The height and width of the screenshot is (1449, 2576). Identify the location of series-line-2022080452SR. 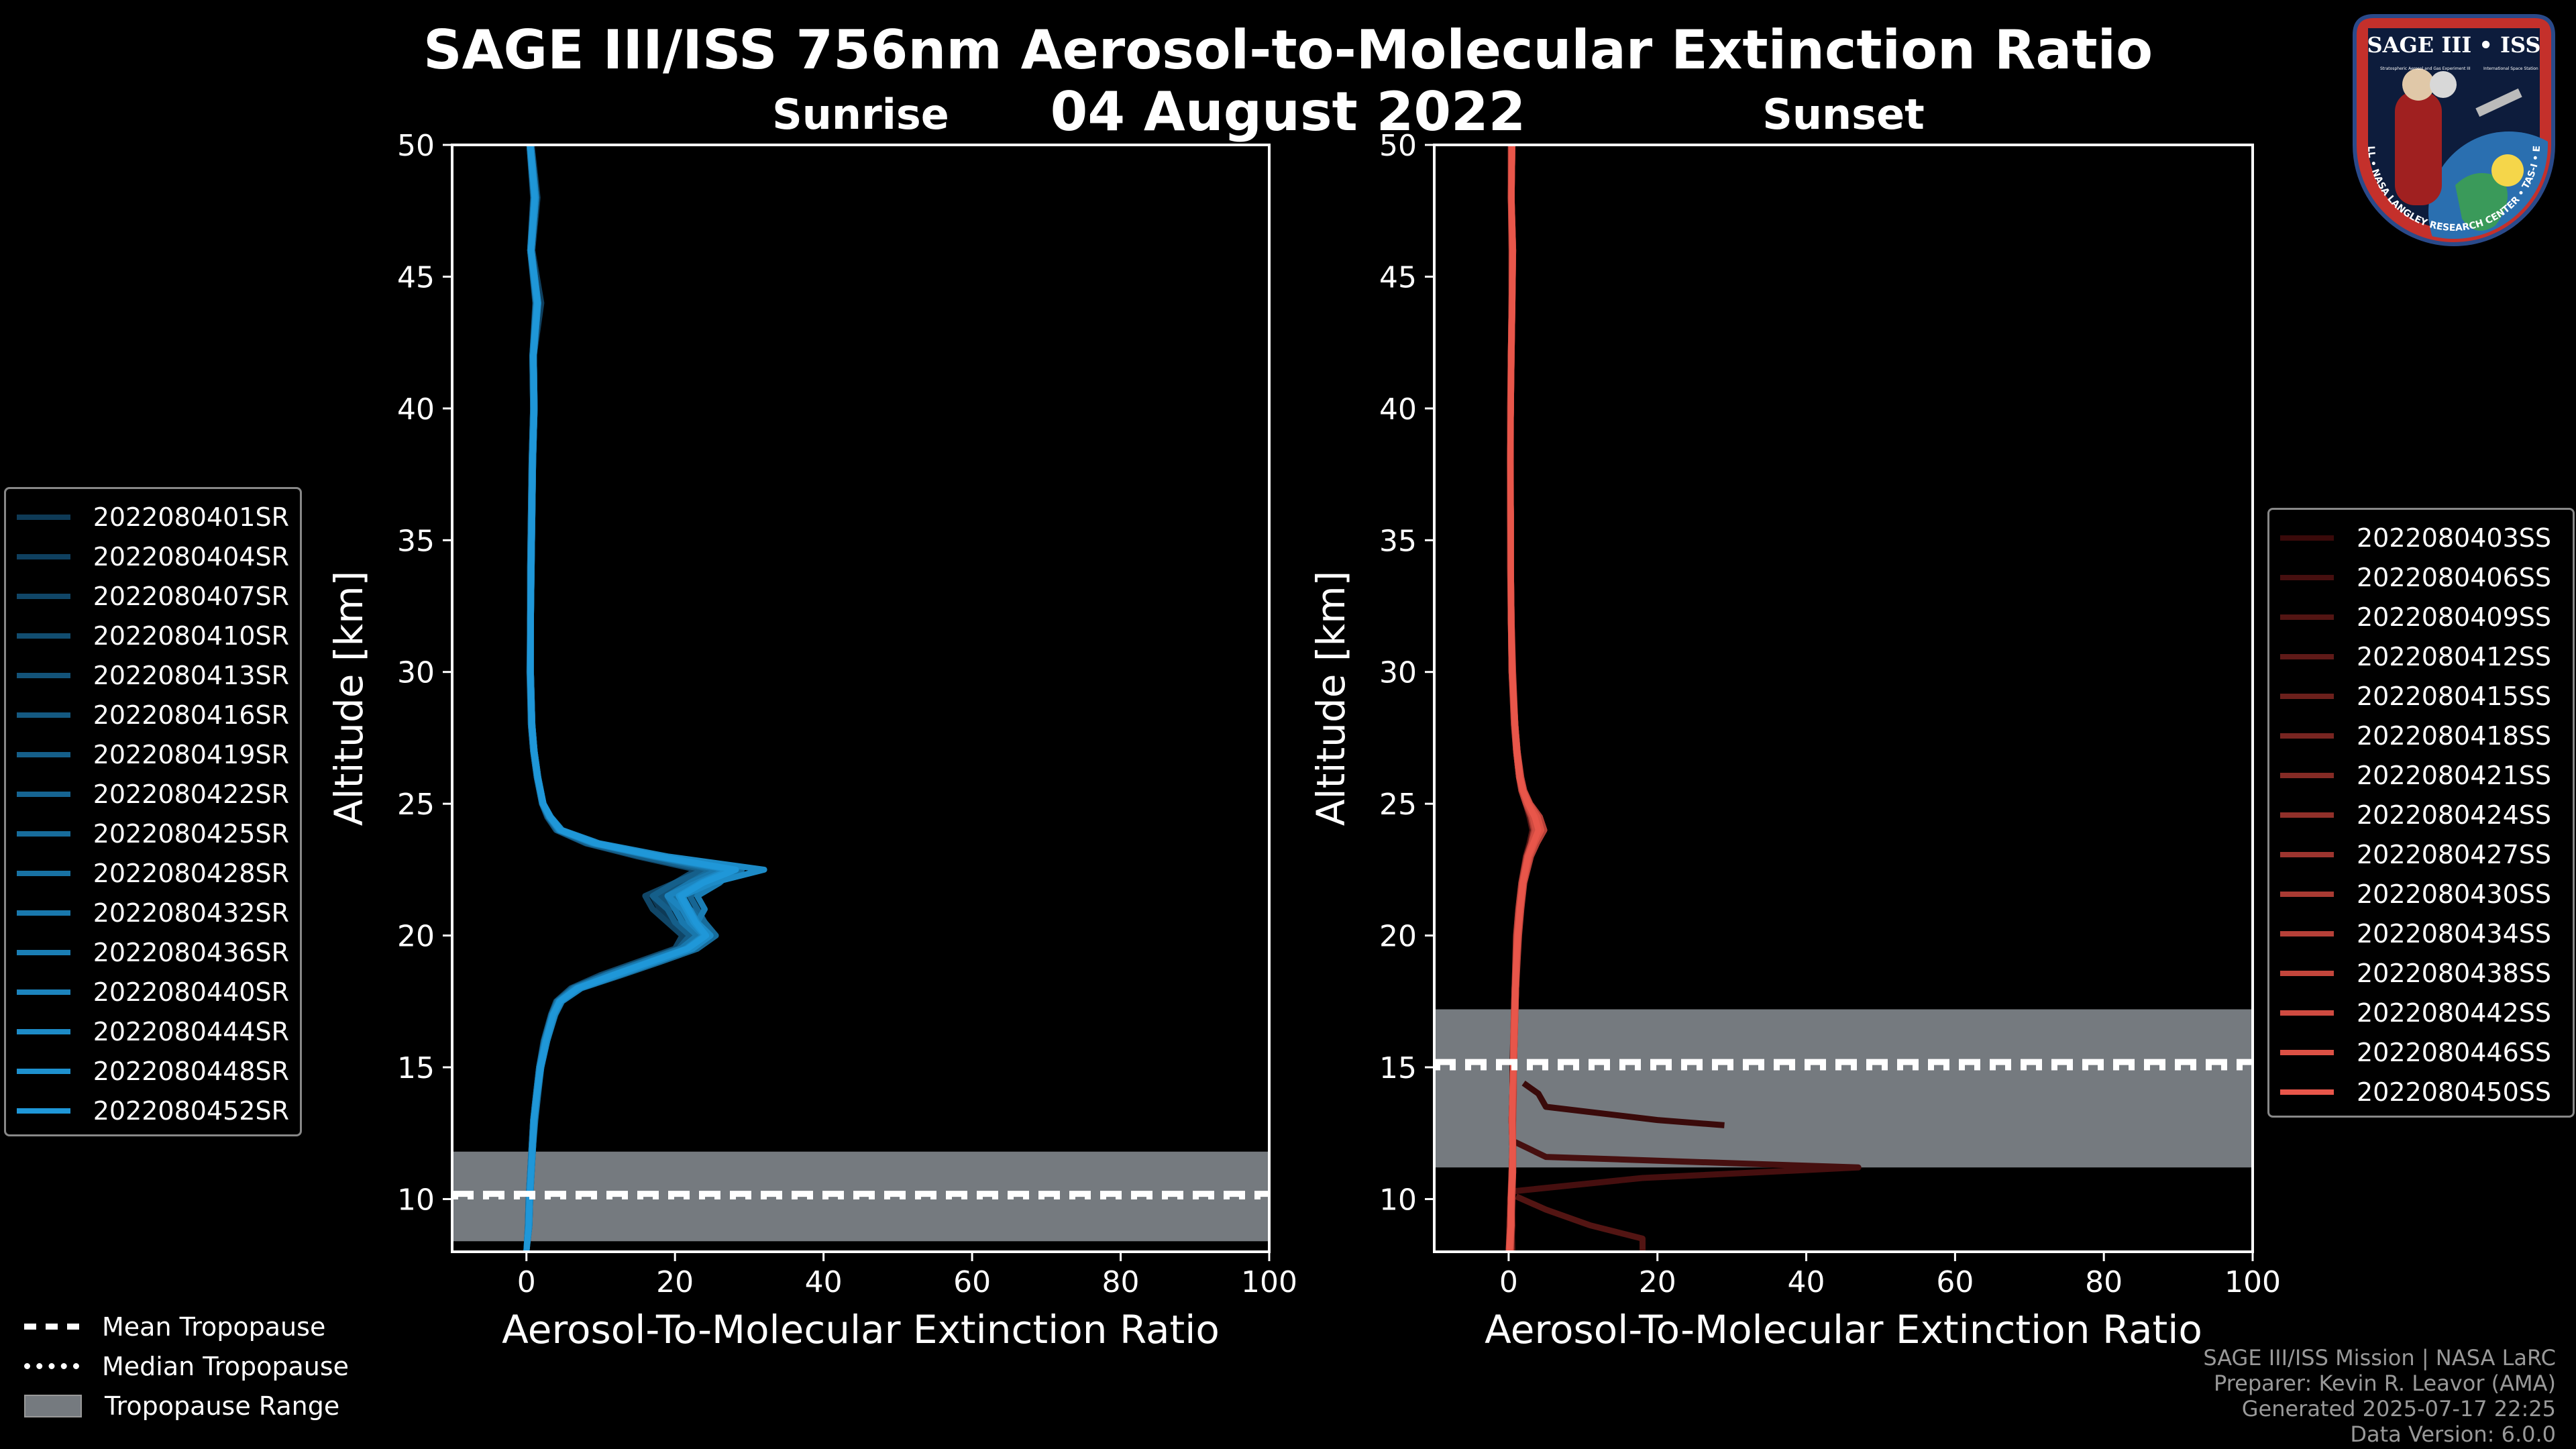
(631, 698).